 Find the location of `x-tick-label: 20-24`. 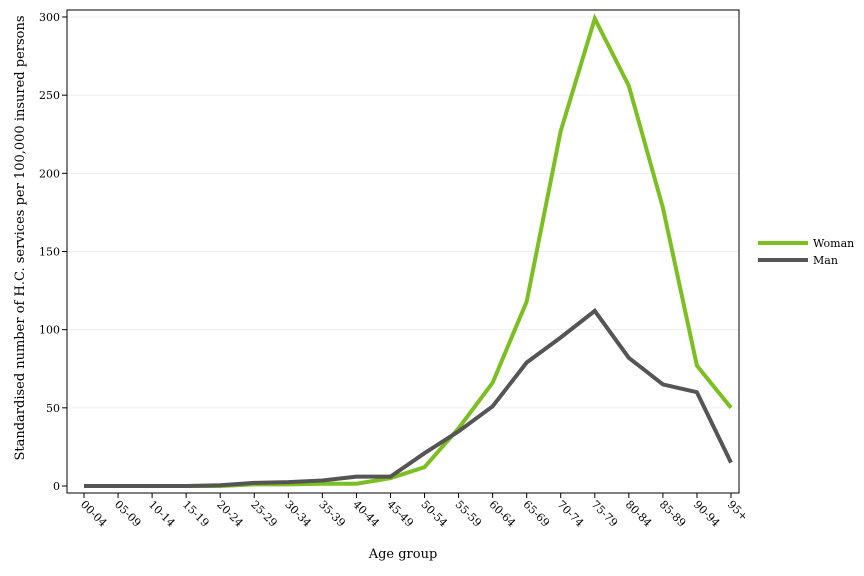

x-tick-label: 20-24 is located at coordinates (230, 514).